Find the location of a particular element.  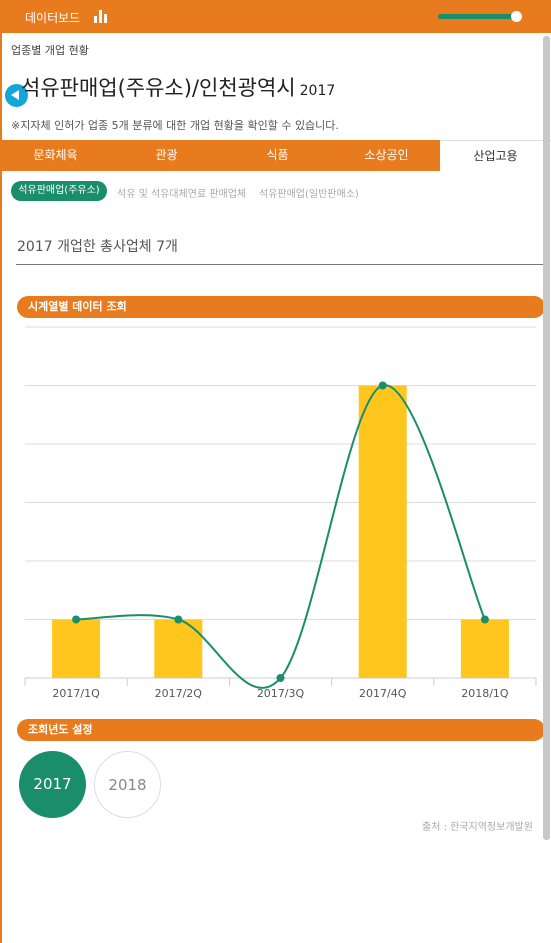

section-timeseries: 시계열별 데이터 조회 is located at coordinates (281, 307).